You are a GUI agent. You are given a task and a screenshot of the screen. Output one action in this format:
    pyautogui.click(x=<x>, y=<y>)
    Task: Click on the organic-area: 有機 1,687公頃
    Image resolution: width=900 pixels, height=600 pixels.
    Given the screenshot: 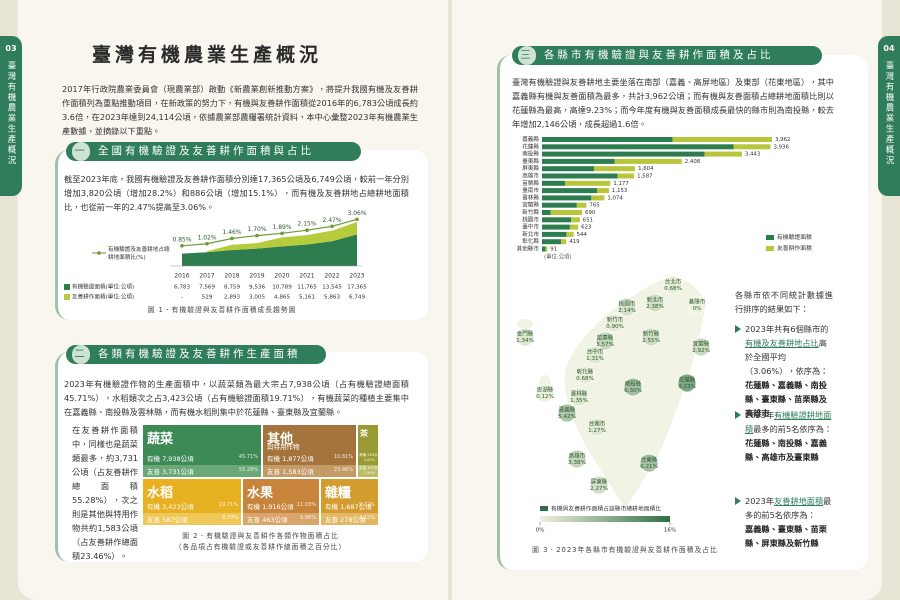 What is the action you would take?
    pyautogui.click(x=348, y=507)
    